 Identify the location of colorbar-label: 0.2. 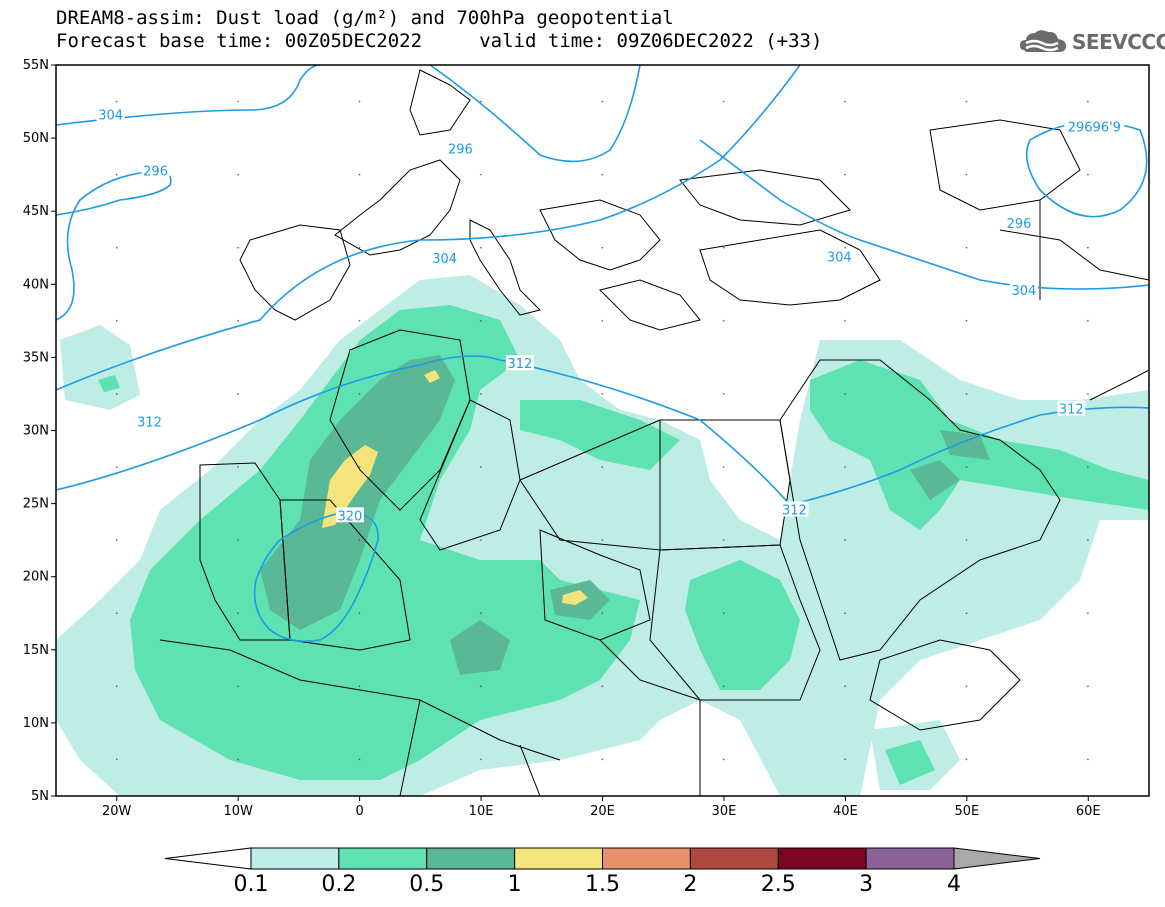
(338, 884).